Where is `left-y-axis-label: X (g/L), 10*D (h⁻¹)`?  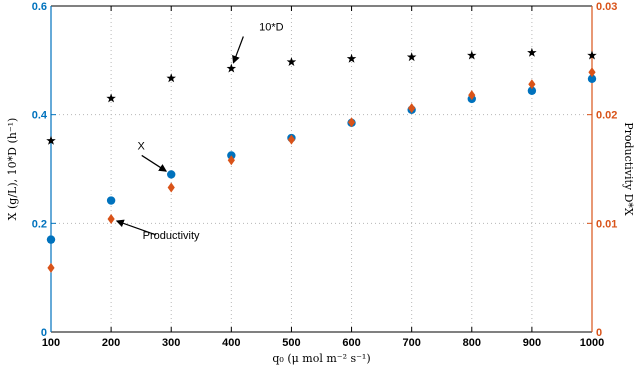 left-y-axis-label: X (g/L), 10*D (h⁻¹) is located at coordinates (12, 169).